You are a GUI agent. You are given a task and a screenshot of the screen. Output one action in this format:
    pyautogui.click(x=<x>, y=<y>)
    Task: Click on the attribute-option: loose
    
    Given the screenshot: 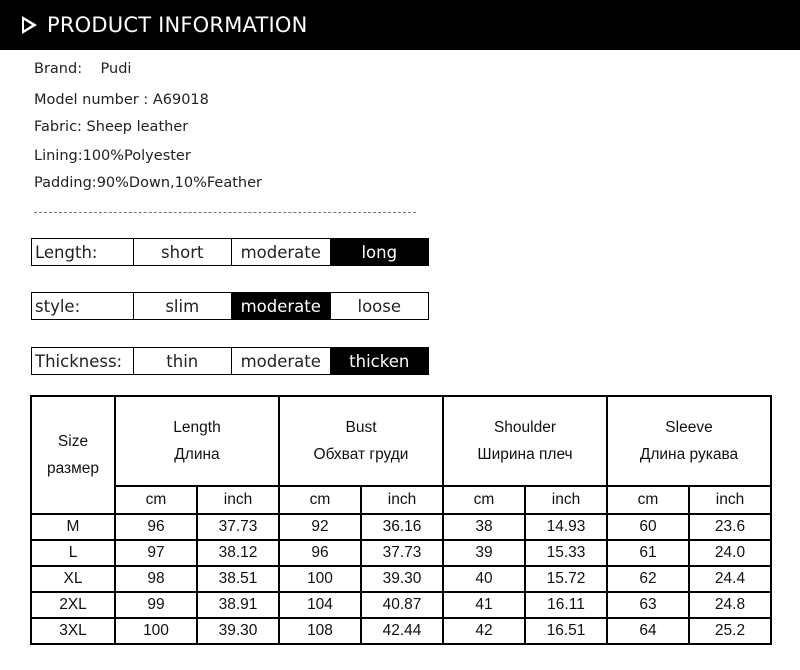 What is the action you would take?
    pyautogui.click(x=379, y=306)
    